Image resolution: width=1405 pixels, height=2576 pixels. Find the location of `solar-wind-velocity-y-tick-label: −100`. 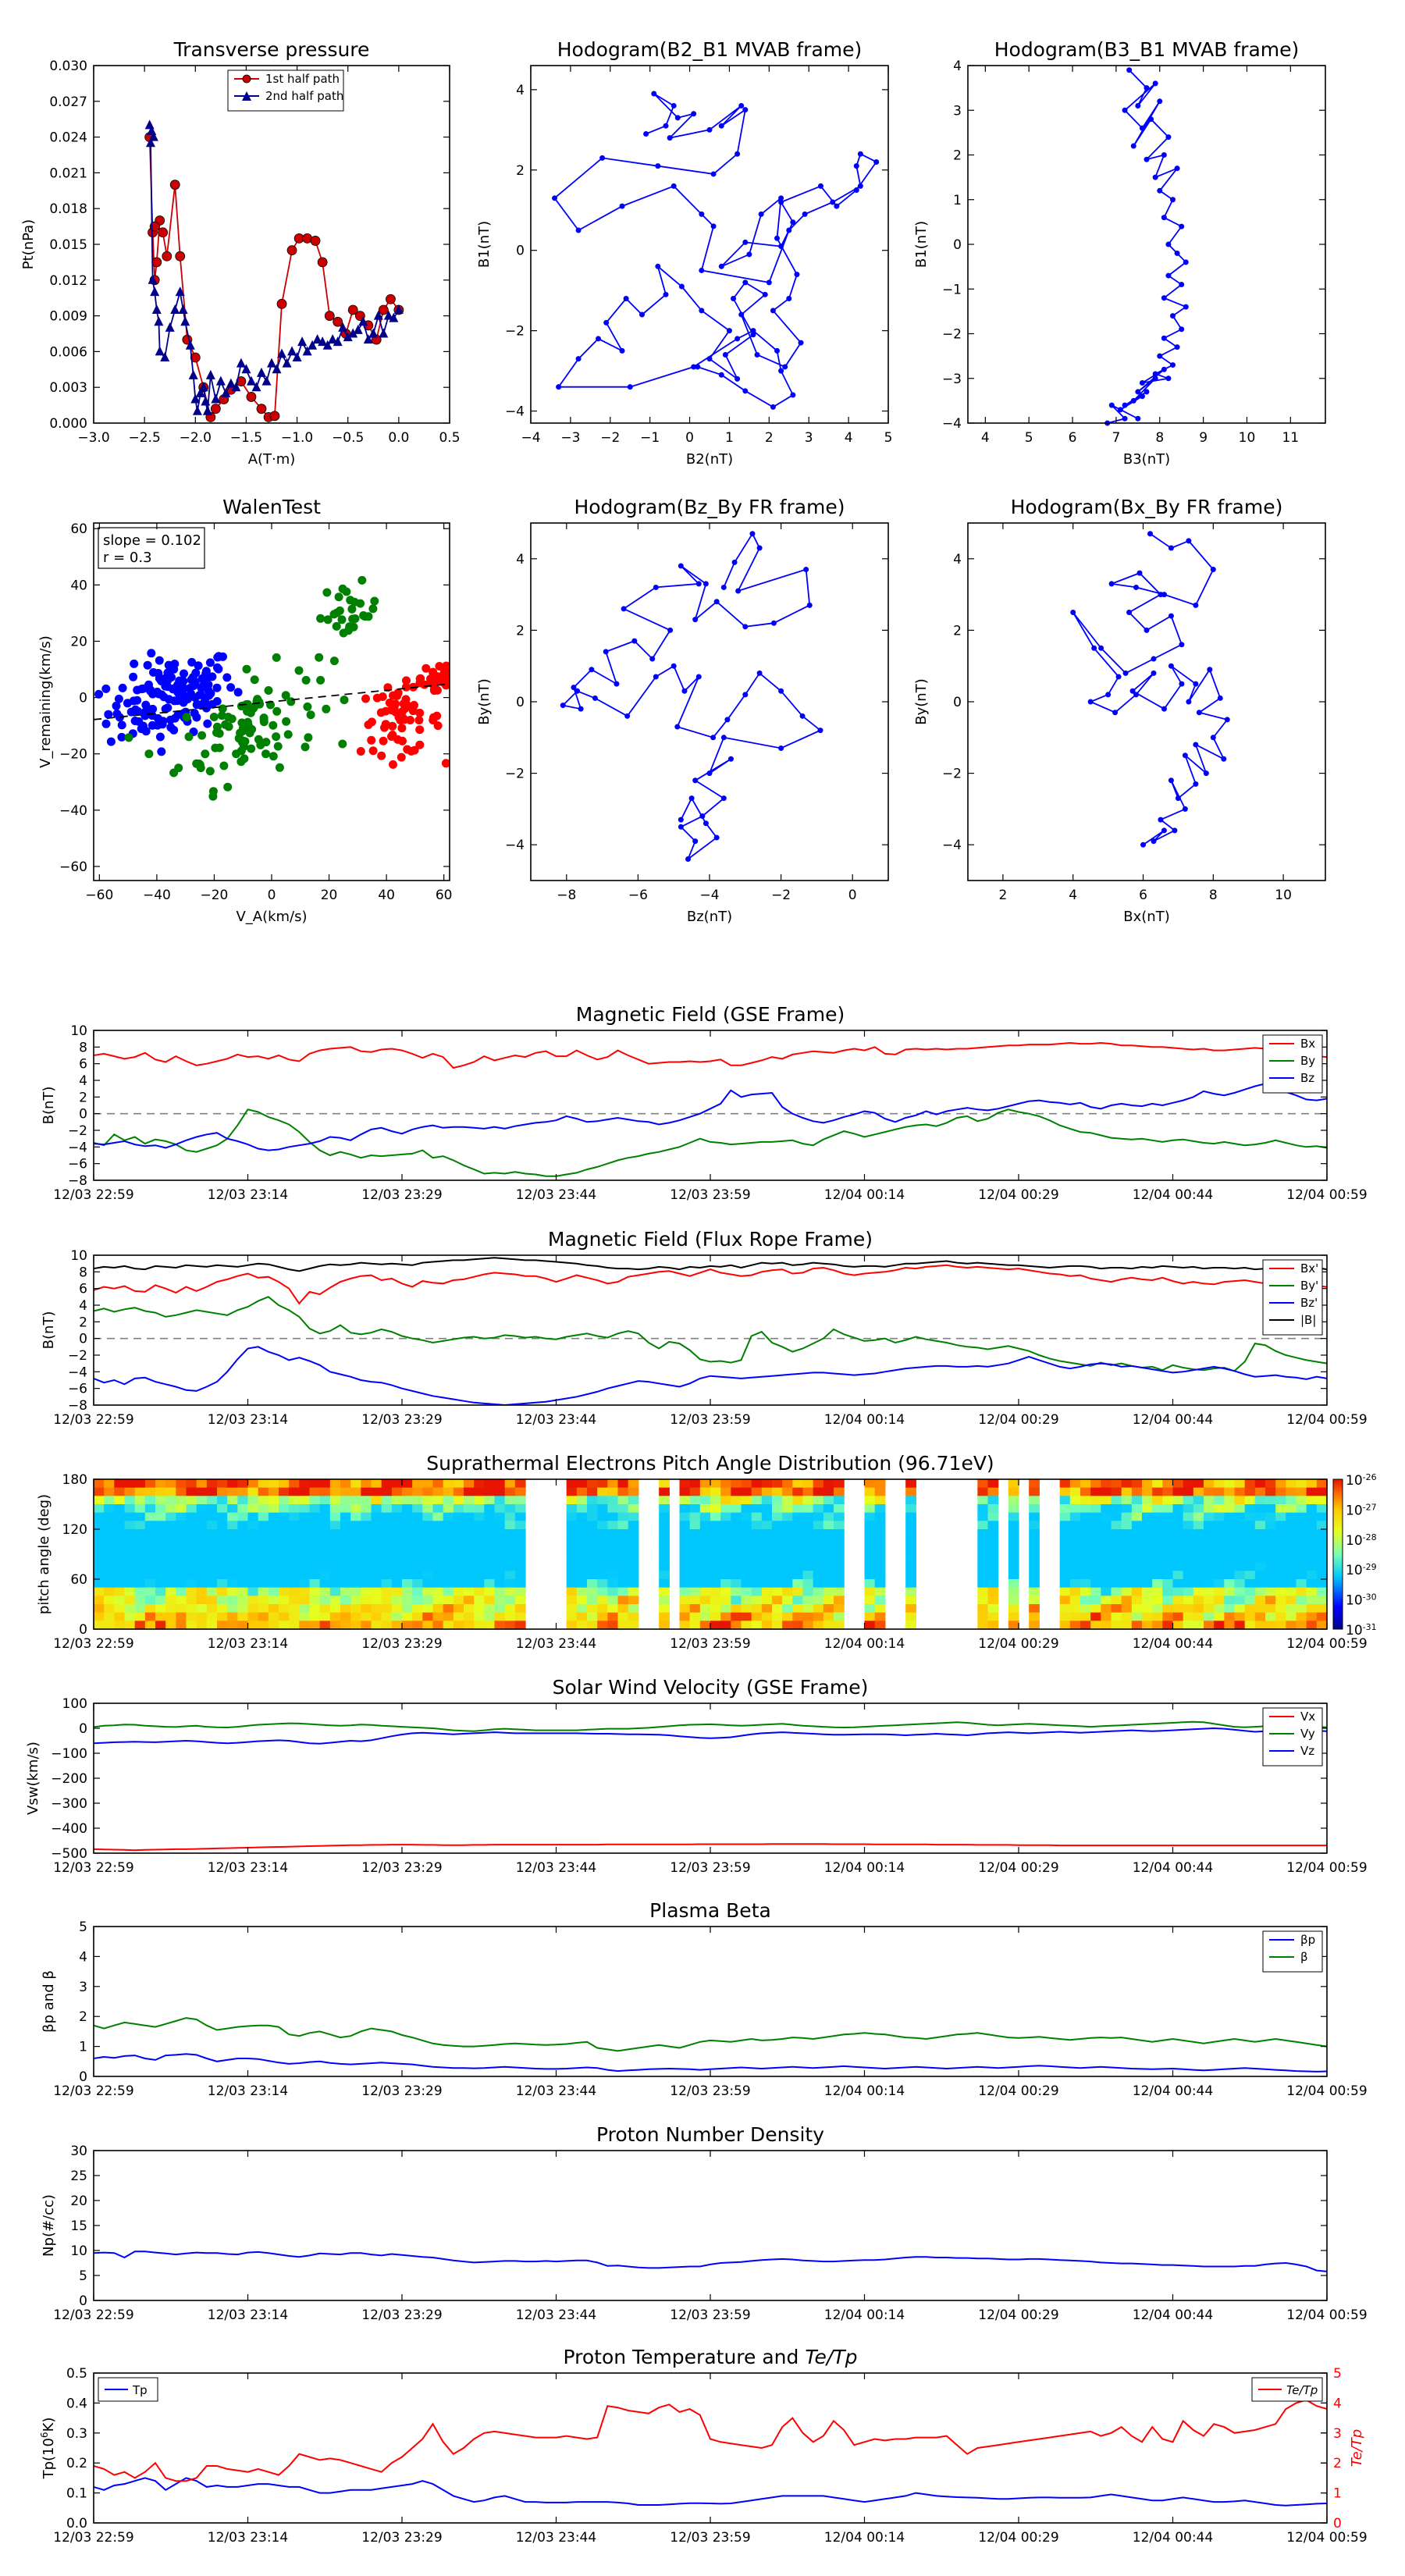

solar-wind-velocity-y-tick-label: −100 is located at coordinates (69, 1754).